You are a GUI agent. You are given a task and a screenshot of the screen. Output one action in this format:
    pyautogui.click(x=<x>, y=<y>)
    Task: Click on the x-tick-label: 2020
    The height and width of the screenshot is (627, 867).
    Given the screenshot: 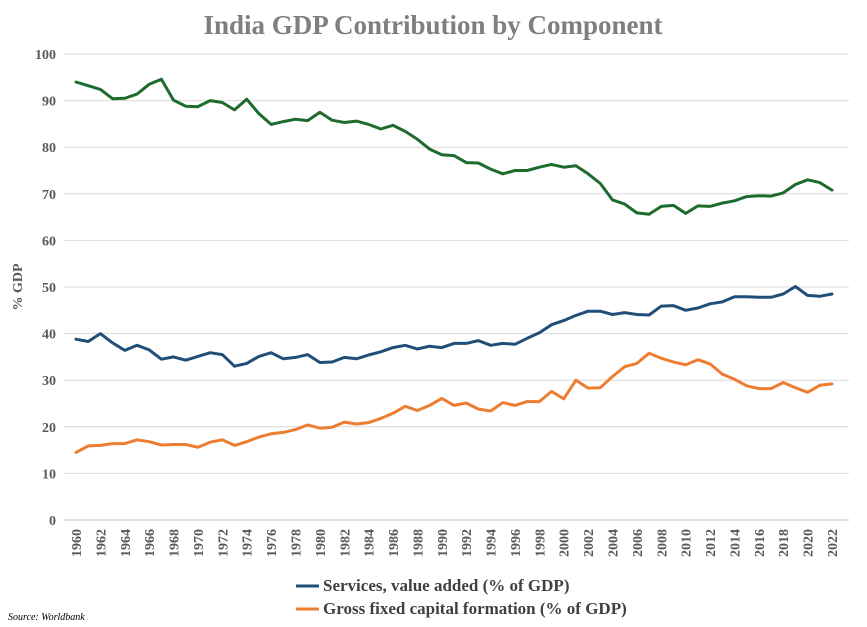 What is the action you would take?
    pyautogui.click(x=809, y=543)
    